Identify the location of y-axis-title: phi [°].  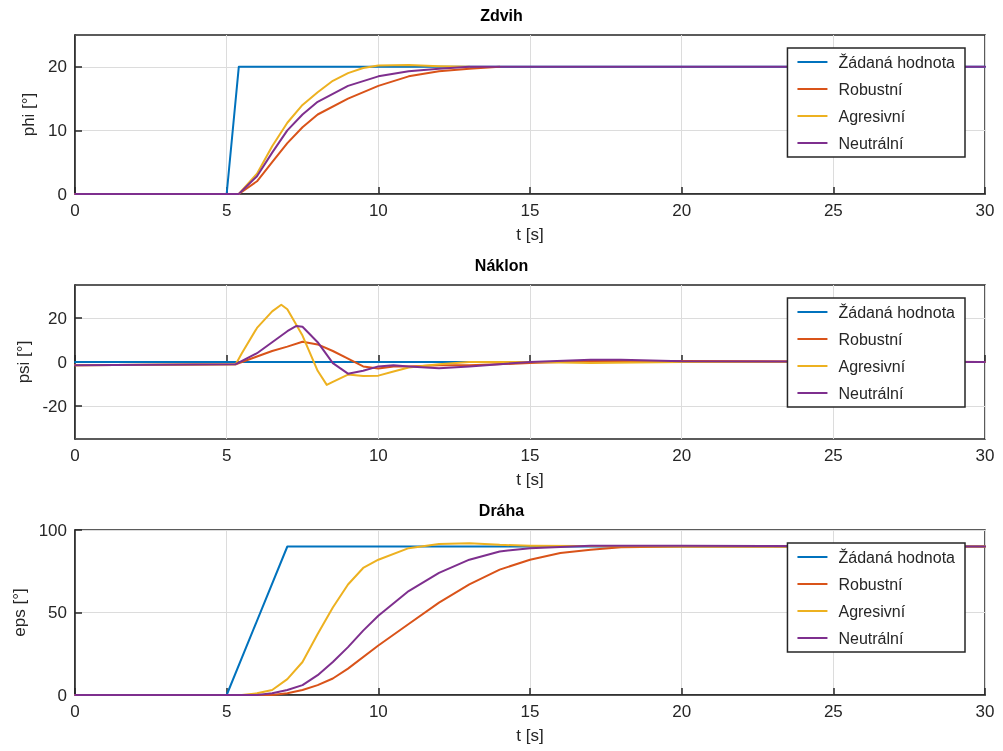
(28, 114).